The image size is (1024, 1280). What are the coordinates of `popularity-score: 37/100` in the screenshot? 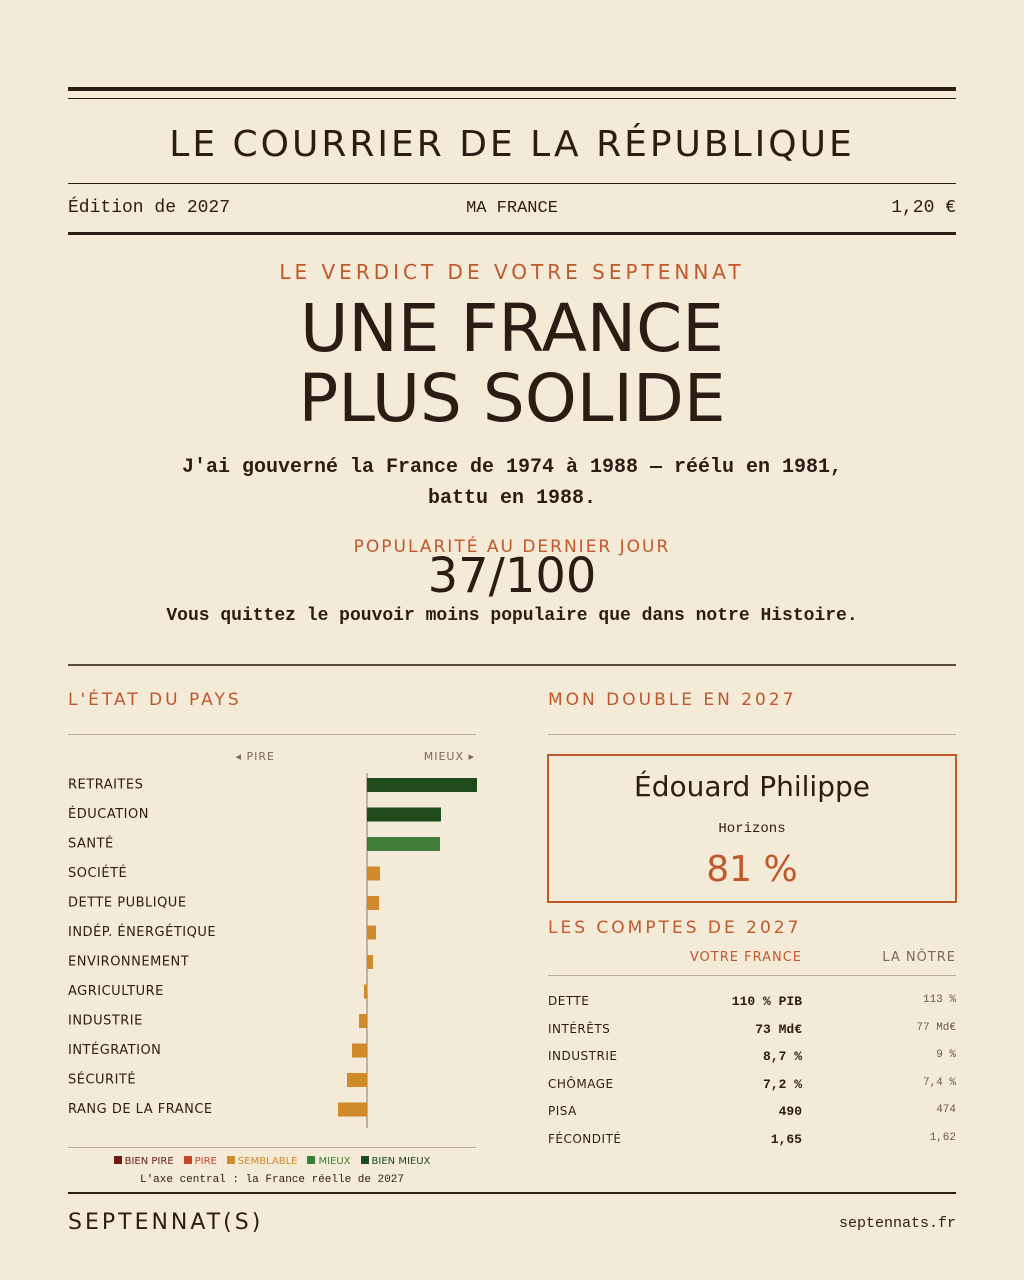 It's located at (512, 576).